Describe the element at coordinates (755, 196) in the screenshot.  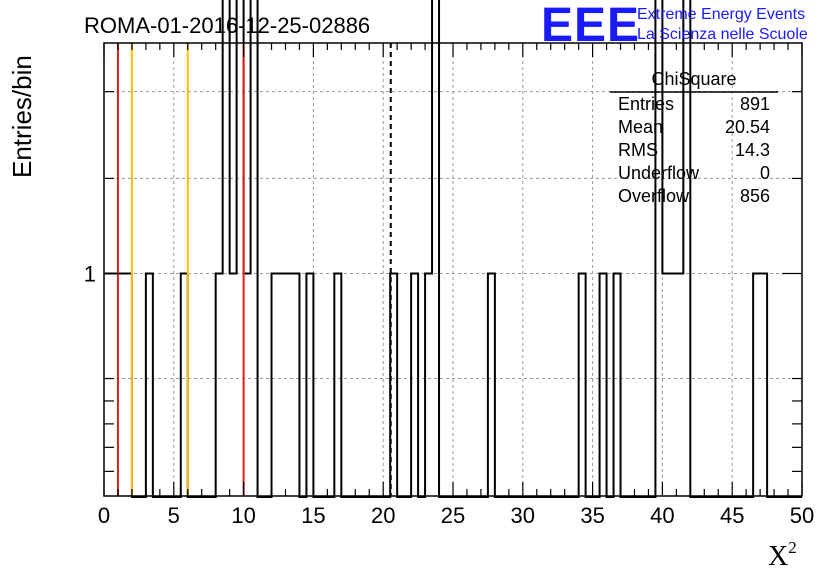
I see `stats-row-value: 856` at that location.